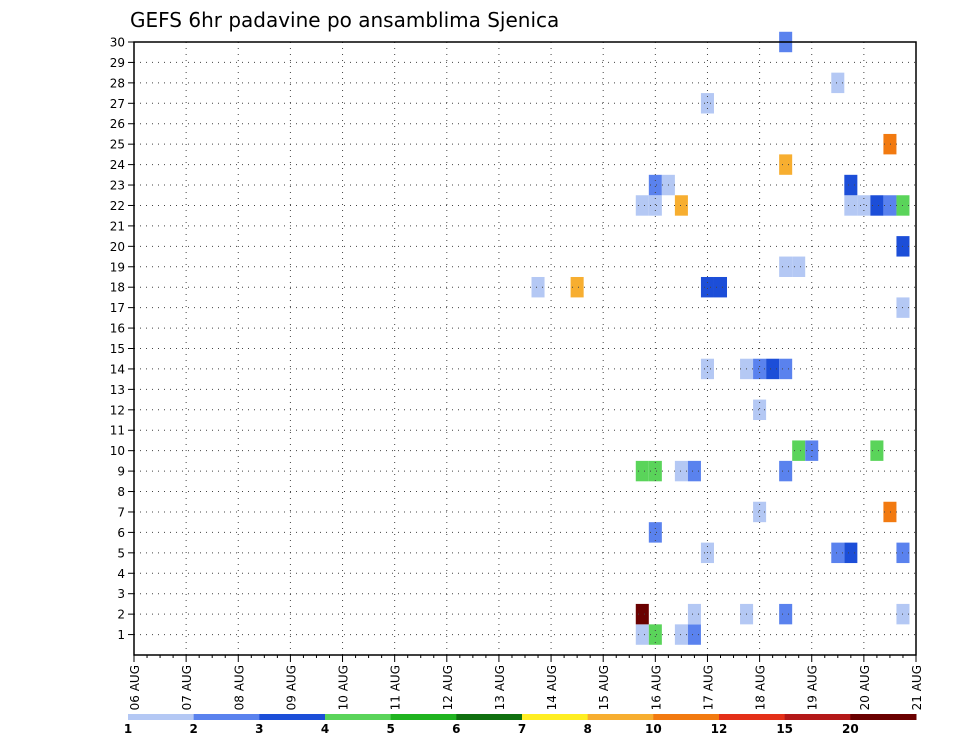 The height and width of the screenshot is (742, 960). What do you see at coordinates (121, 615) in the screenshot?
I see `y-tick-label: 2` at bounding box center [121, 615].